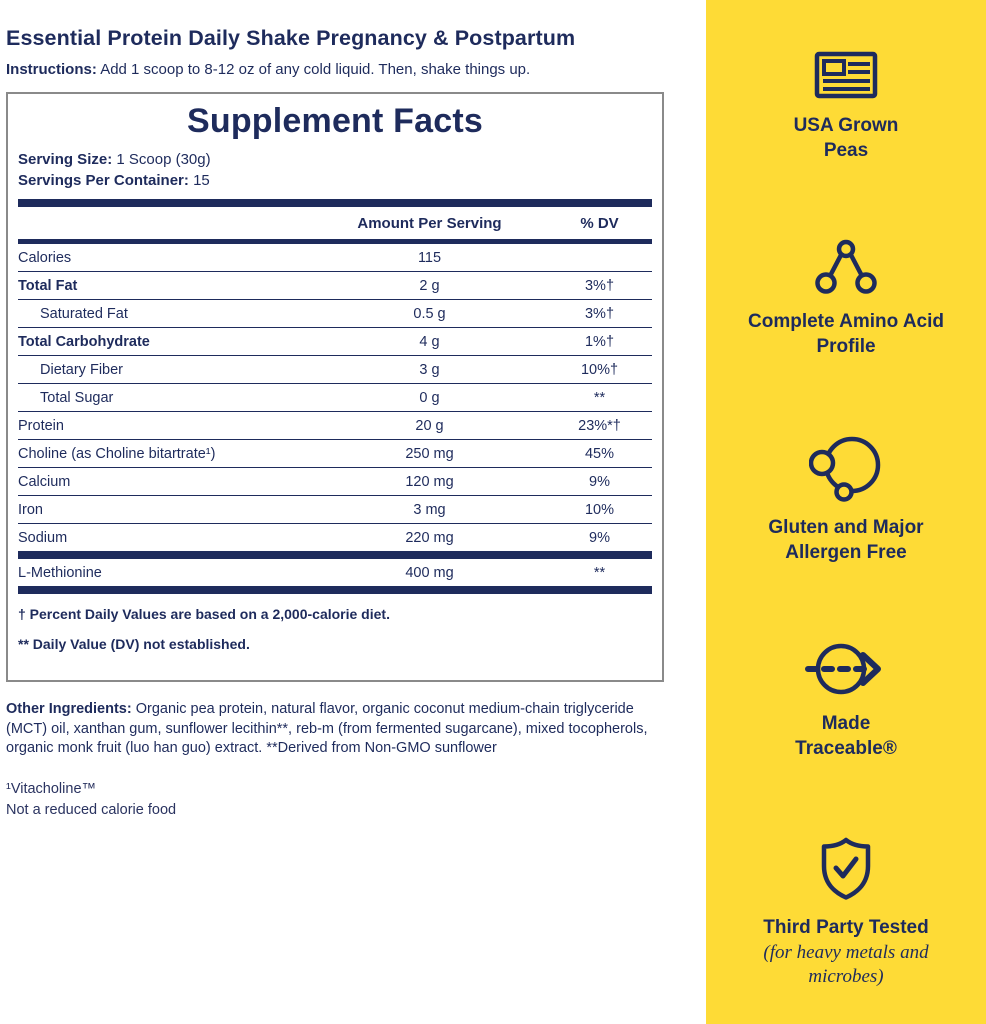 The image size is (986, 1024). What do you see at coordinates (335, 180) in the screenshot?
I see `servings-per-container: Servings Per Container: 15` at bounding box center [335, 180].